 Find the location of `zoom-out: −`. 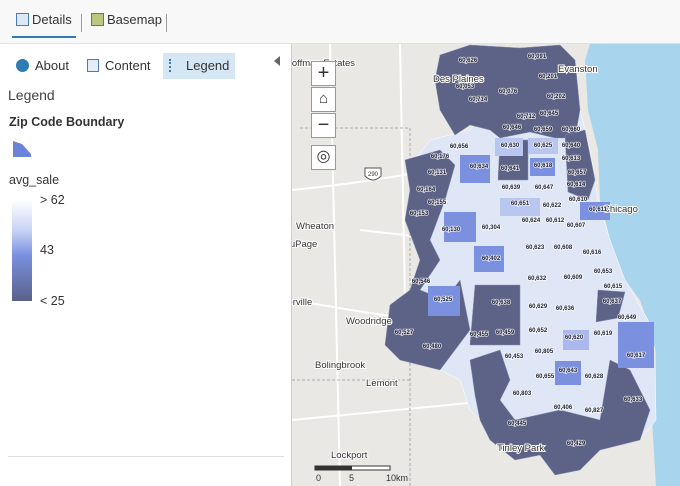

zoom-out: − is located at coordinates (323, 125).